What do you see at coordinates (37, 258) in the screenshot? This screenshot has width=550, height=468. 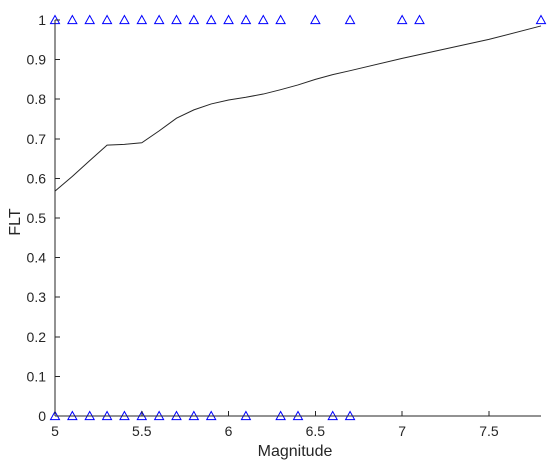 I see `y-tick-label: 0.4` at bounding box center [37, 258].